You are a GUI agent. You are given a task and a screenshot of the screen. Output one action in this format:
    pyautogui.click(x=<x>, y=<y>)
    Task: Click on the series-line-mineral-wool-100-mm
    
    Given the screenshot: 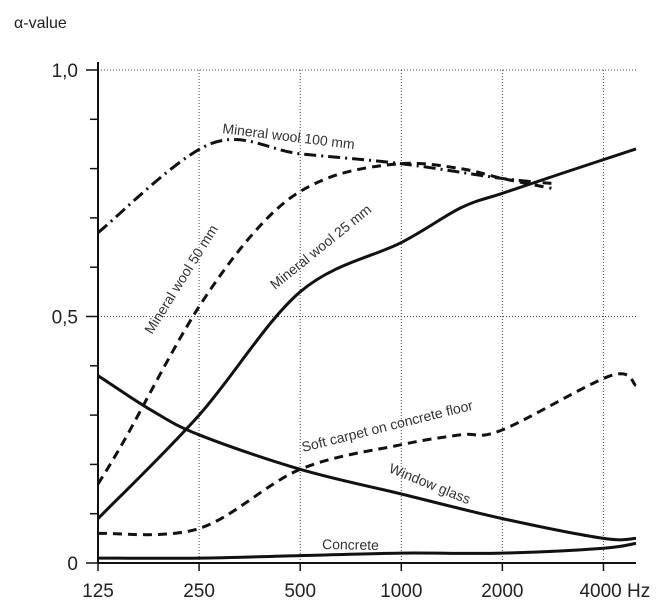 What is the action you would take?
    pyautogui.click(x=324, y=186)
    